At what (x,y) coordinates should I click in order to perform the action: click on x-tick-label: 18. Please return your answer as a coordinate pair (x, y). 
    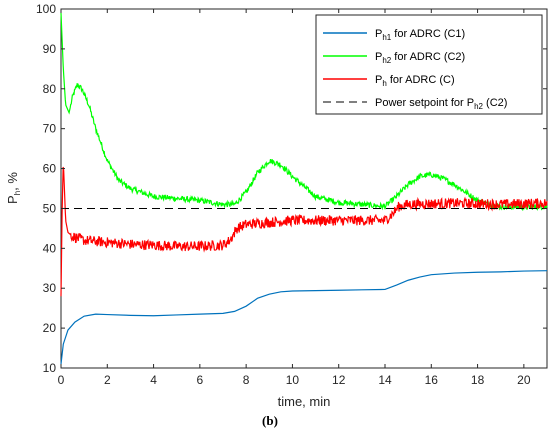
    Looking at the image, I should click on (478, 380).